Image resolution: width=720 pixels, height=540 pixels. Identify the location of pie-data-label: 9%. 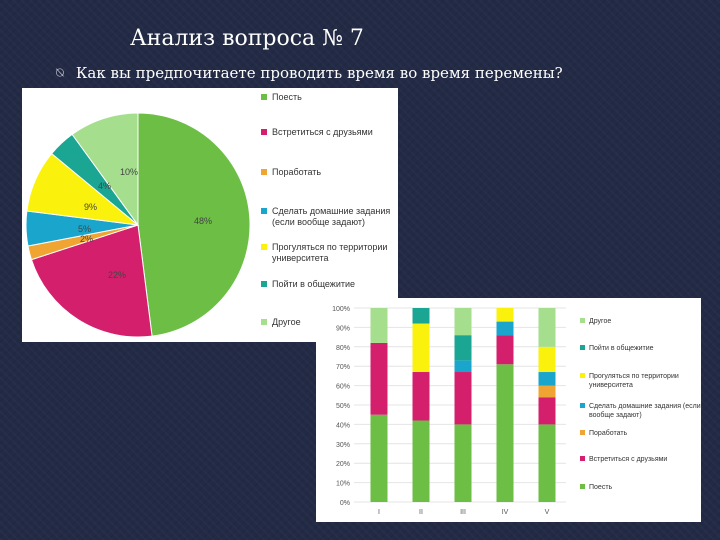
(90, 207).